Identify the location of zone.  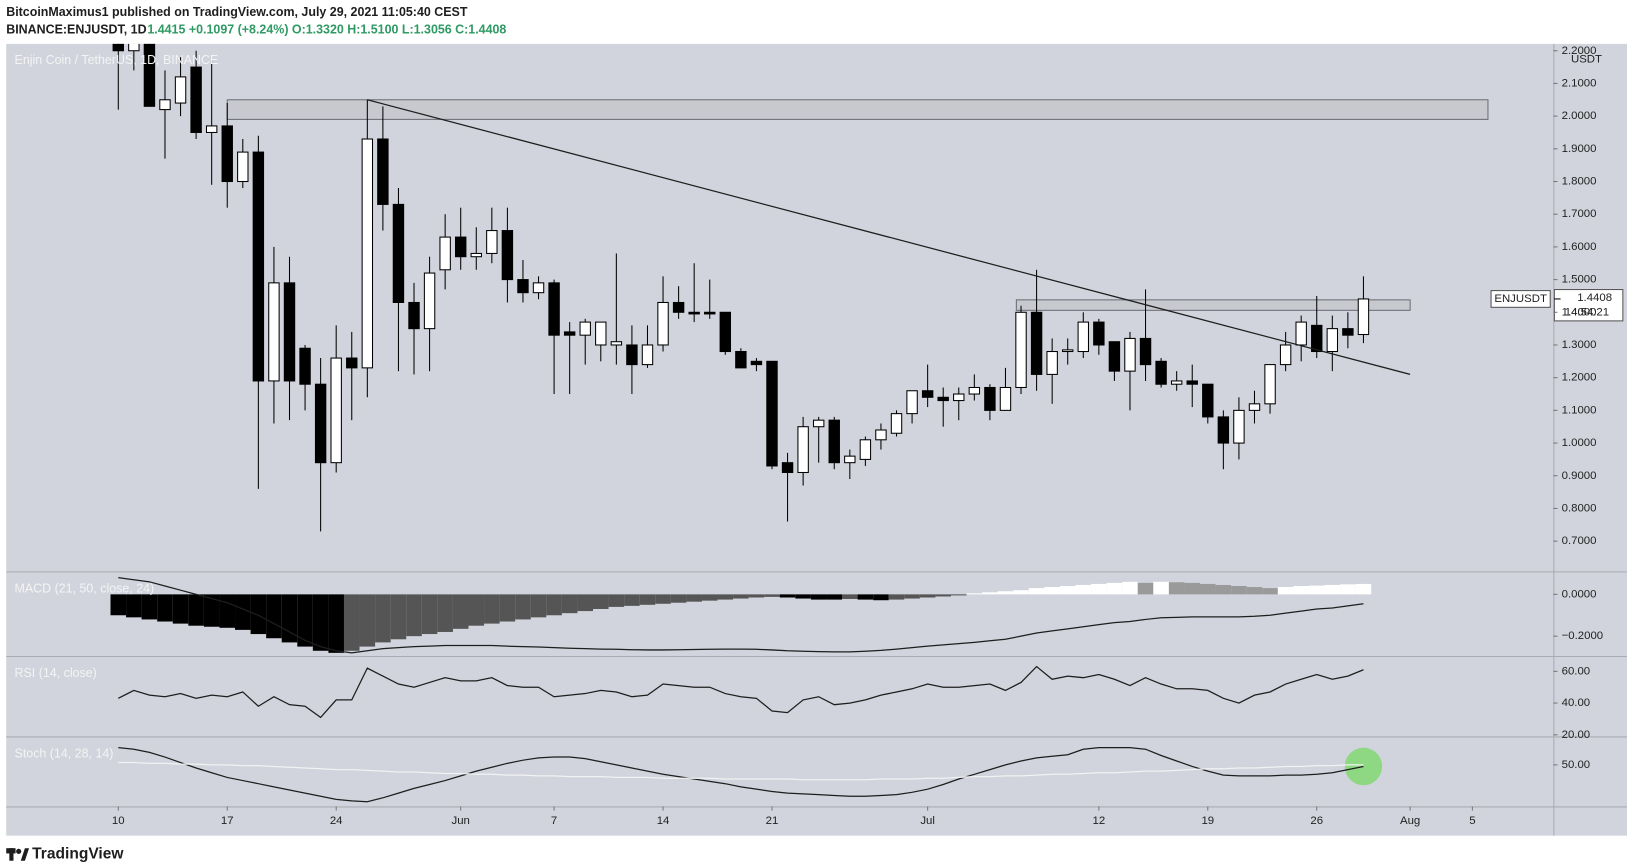
(857, 109).